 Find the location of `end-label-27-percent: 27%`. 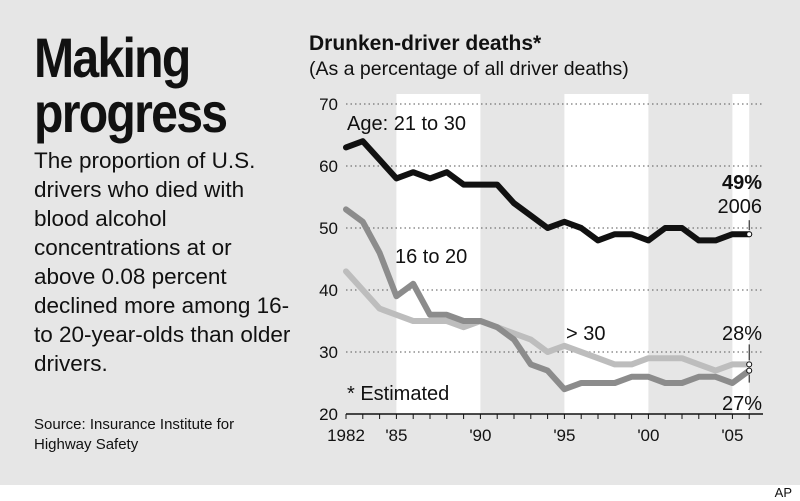

end-label-27-percent: 27% is located at coordinates (742, 404).